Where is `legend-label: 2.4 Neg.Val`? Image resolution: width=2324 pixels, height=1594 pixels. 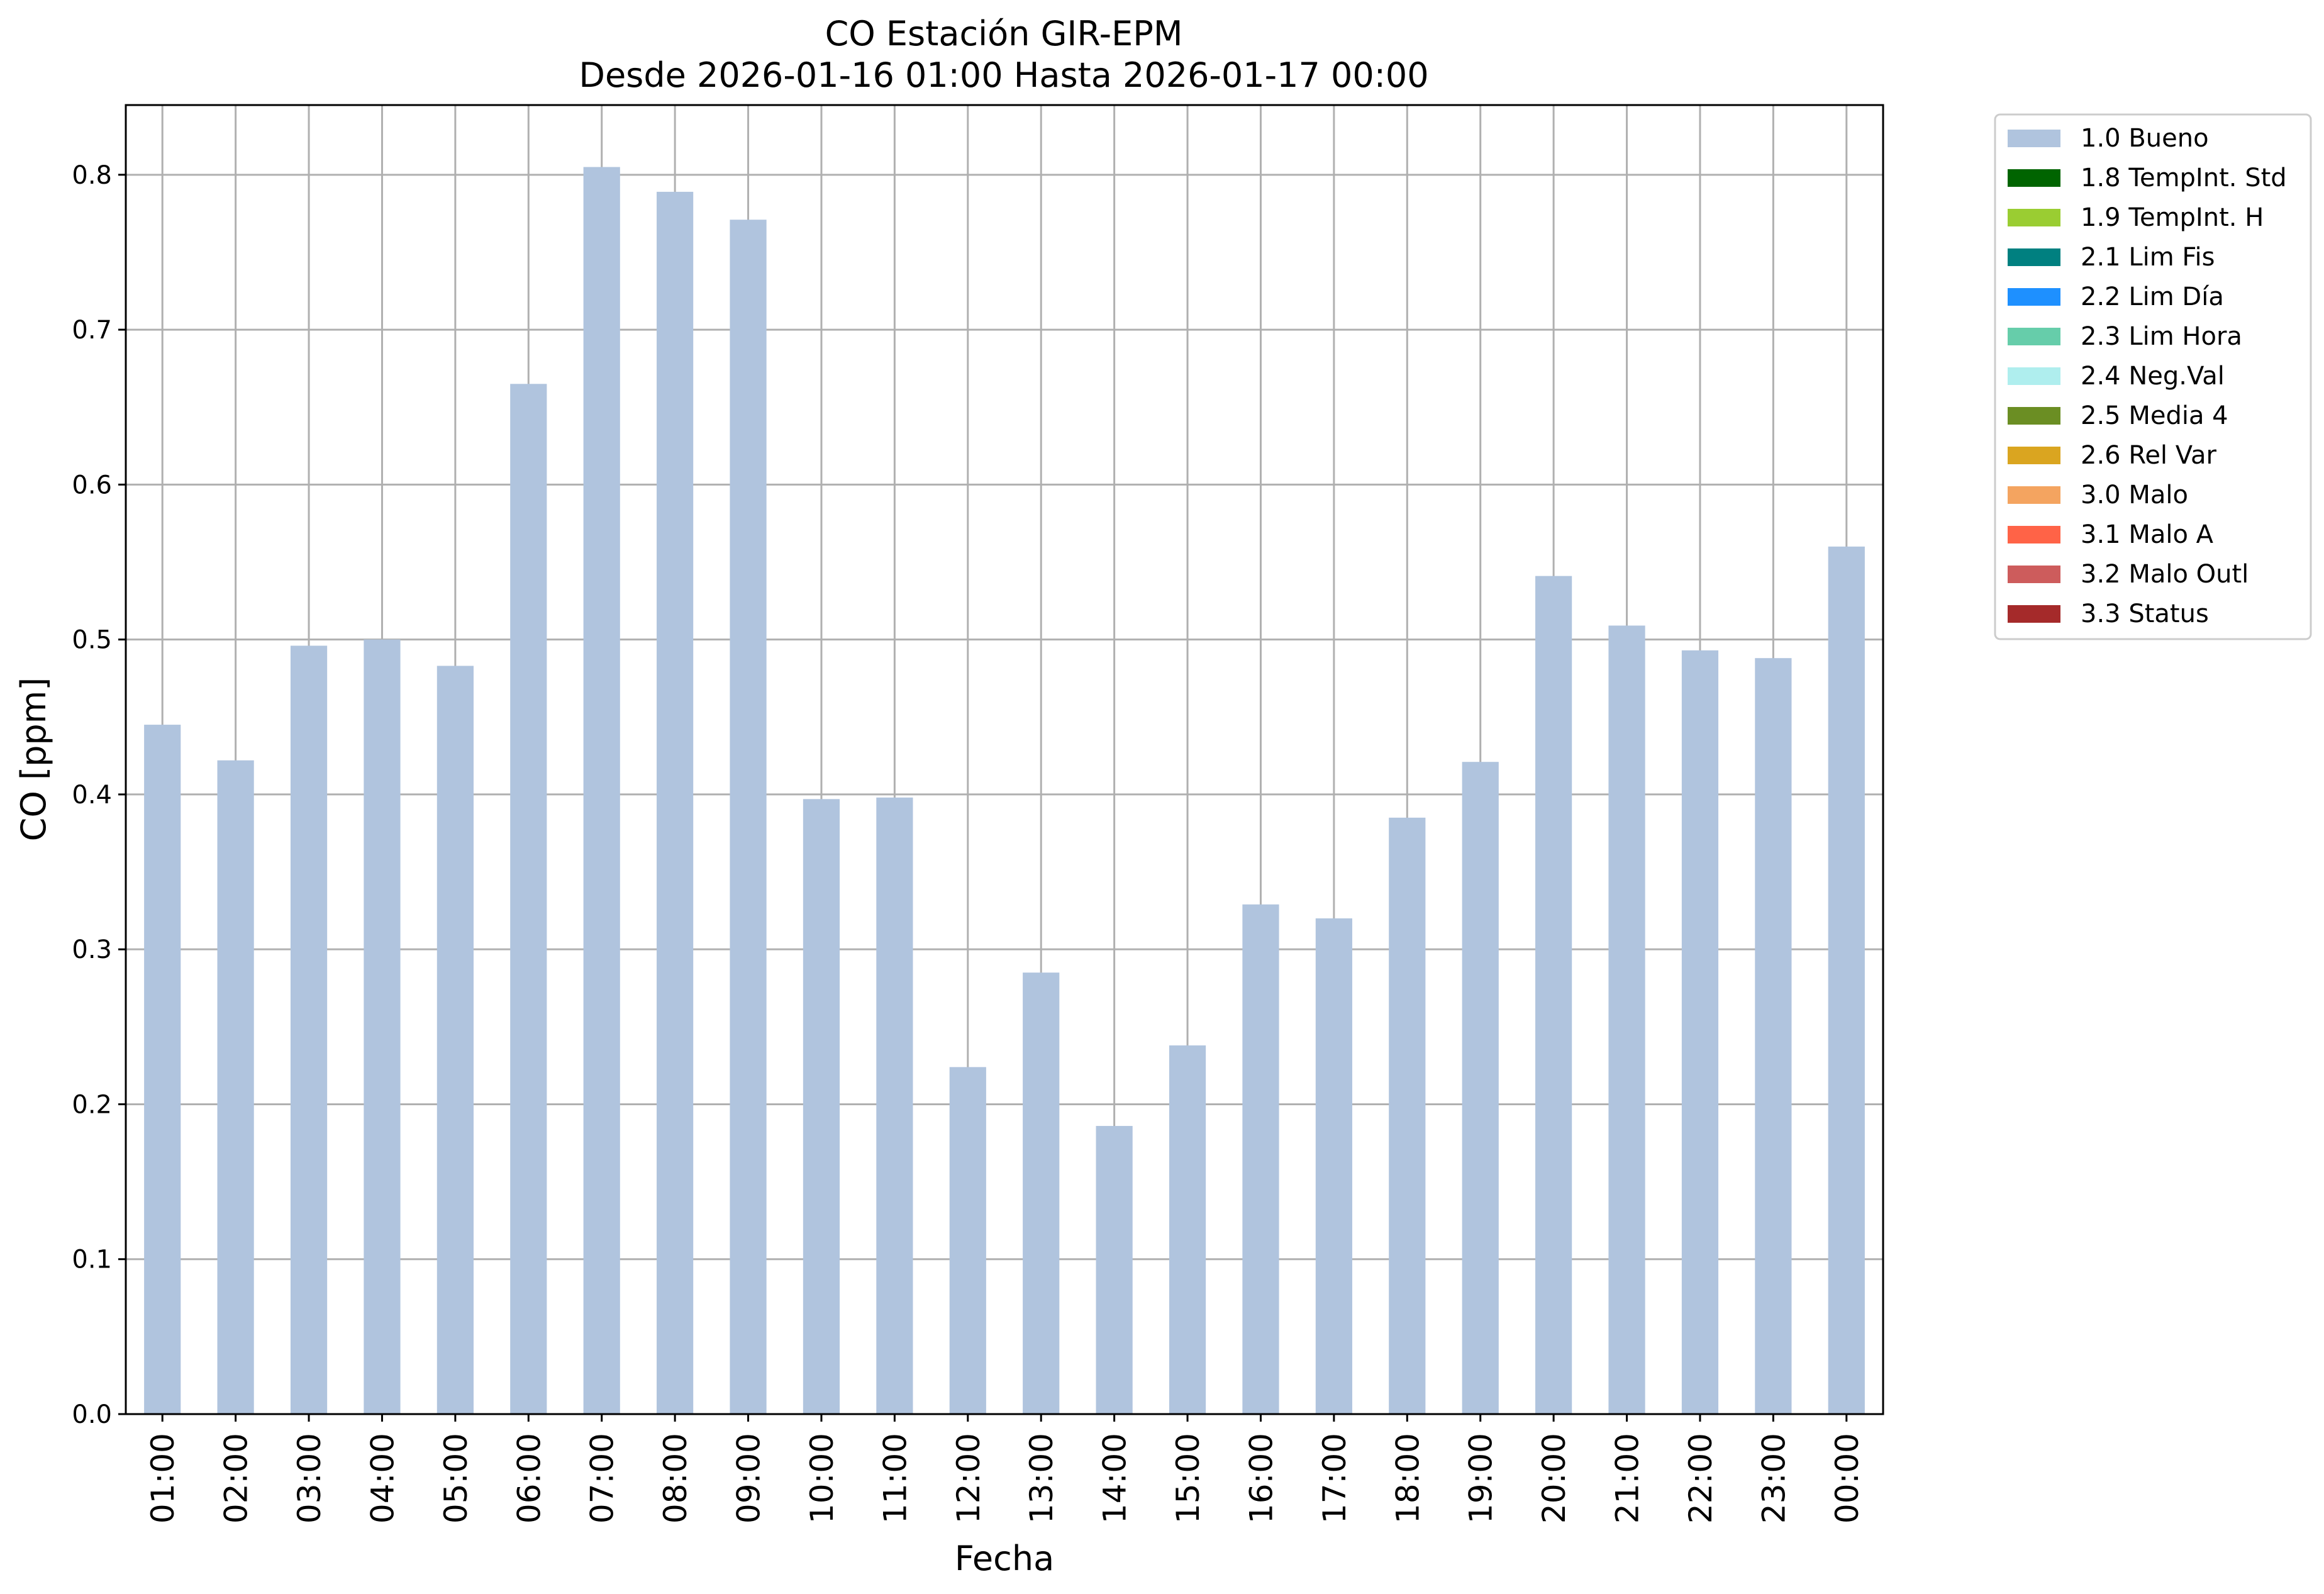
legend-label: 2.4 Neg.Val is located at coordinates (2153, 376).